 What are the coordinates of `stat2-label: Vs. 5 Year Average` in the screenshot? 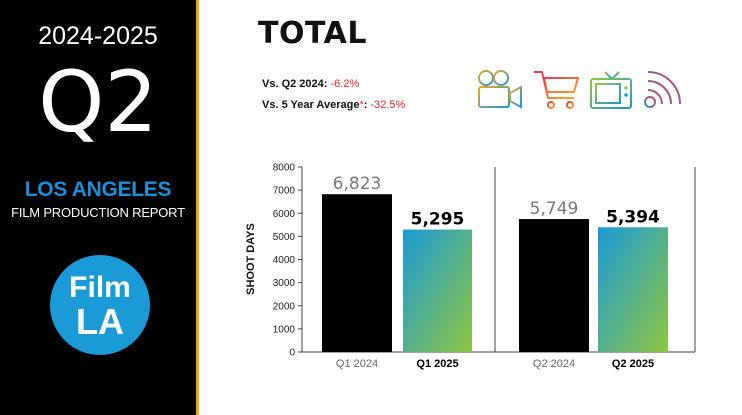 It's located at (311, 105).